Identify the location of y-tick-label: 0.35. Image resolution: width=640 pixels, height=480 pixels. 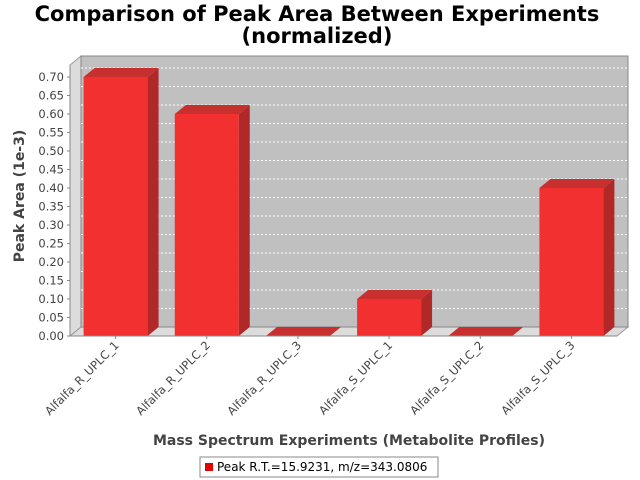
(51, 207).